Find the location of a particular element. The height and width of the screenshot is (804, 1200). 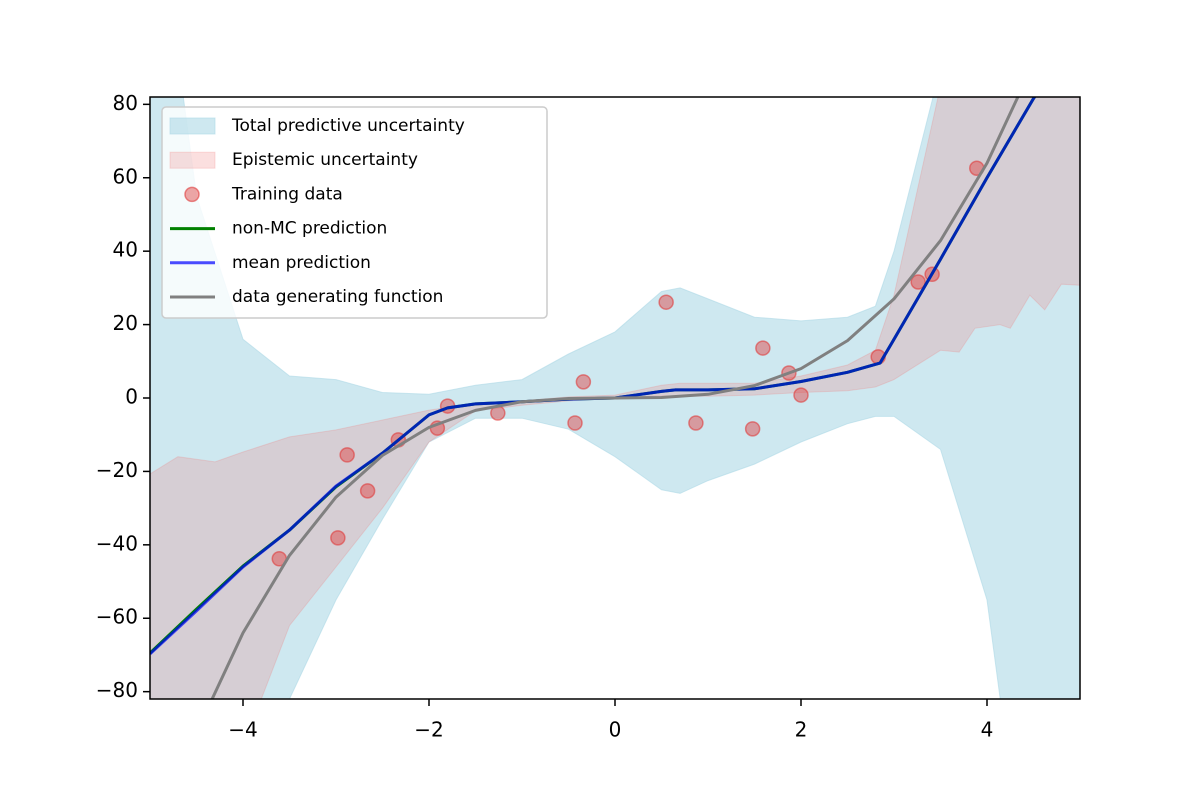

y-tick-label: −80 is located at coordinates (117, 690).